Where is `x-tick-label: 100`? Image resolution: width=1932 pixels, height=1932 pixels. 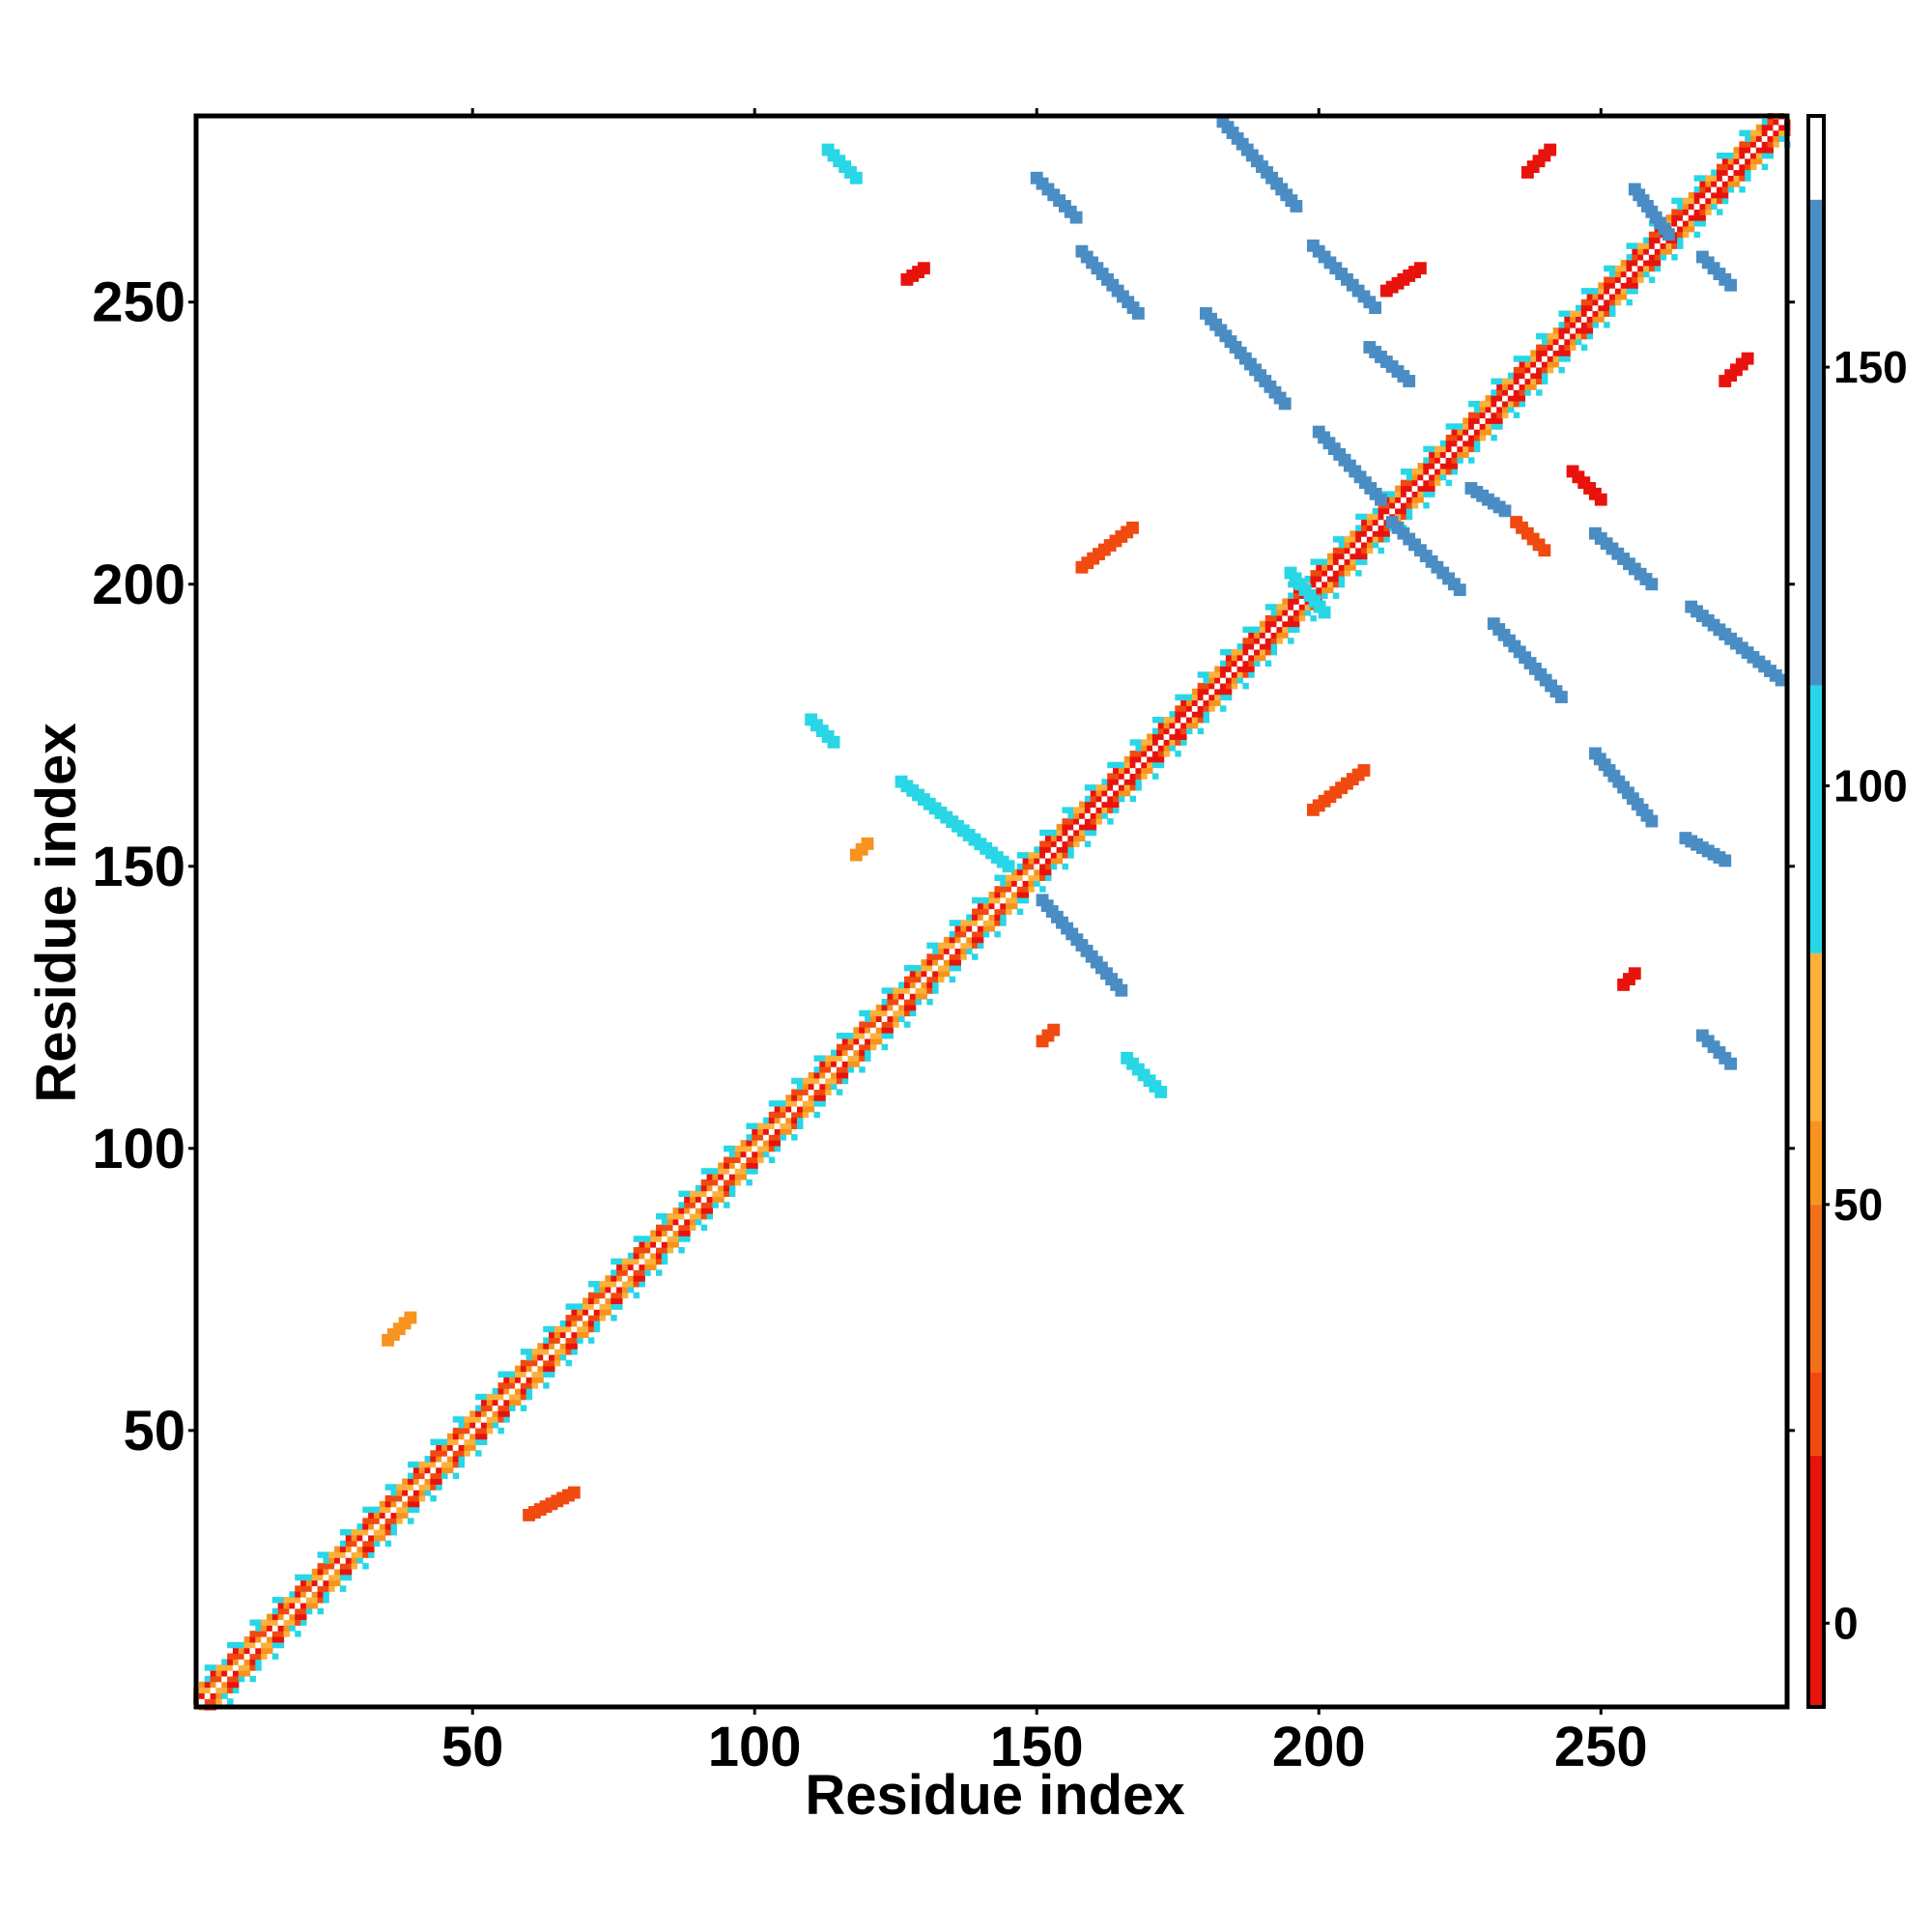
x-tick-label: 100 is located at coordinates (755, 1747).